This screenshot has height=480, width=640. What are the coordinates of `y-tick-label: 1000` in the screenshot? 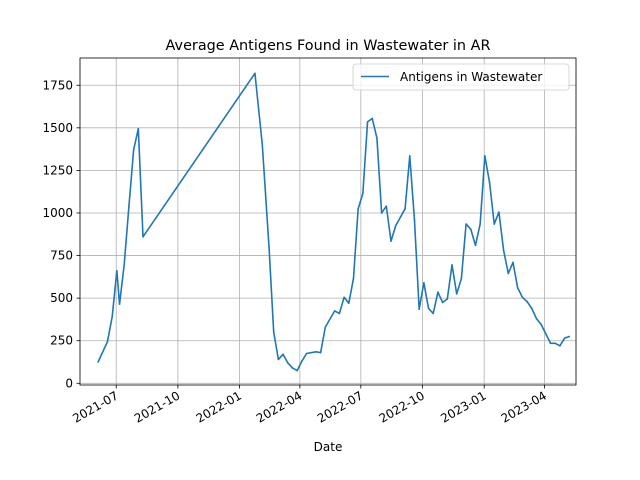 It's located at (57, 213).